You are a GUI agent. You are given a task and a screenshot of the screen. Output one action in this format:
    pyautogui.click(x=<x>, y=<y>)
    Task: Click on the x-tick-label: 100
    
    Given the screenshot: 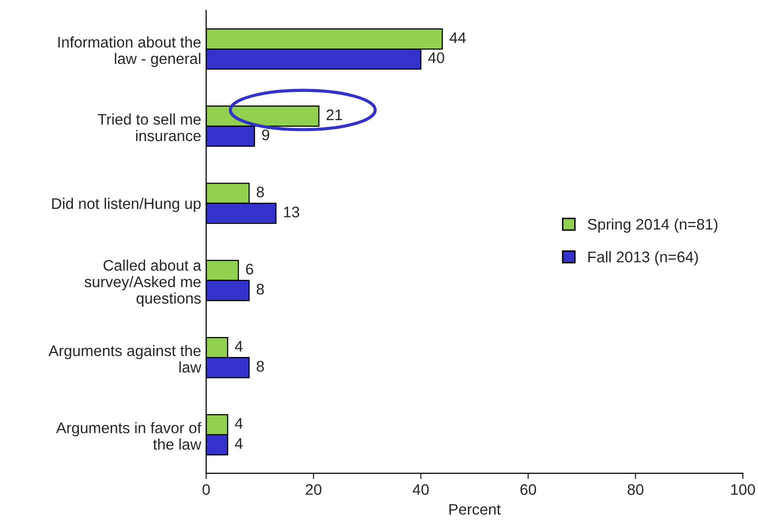 What is the action you would take?
    pyautogui.click(x=743, y=489)
    